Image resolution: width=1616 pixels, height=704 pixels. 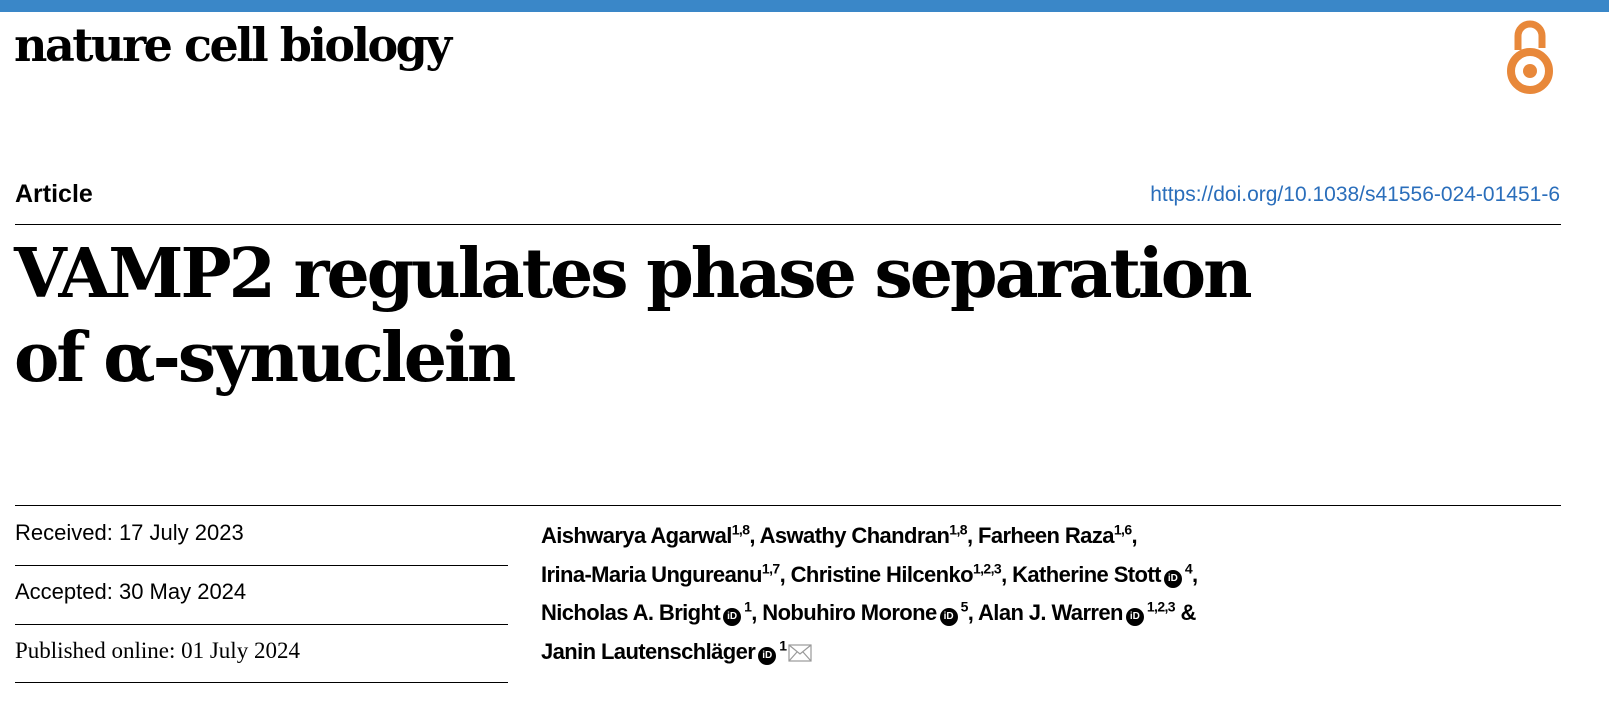 I want to click on article-type: Article, so click(x=54, y=194).